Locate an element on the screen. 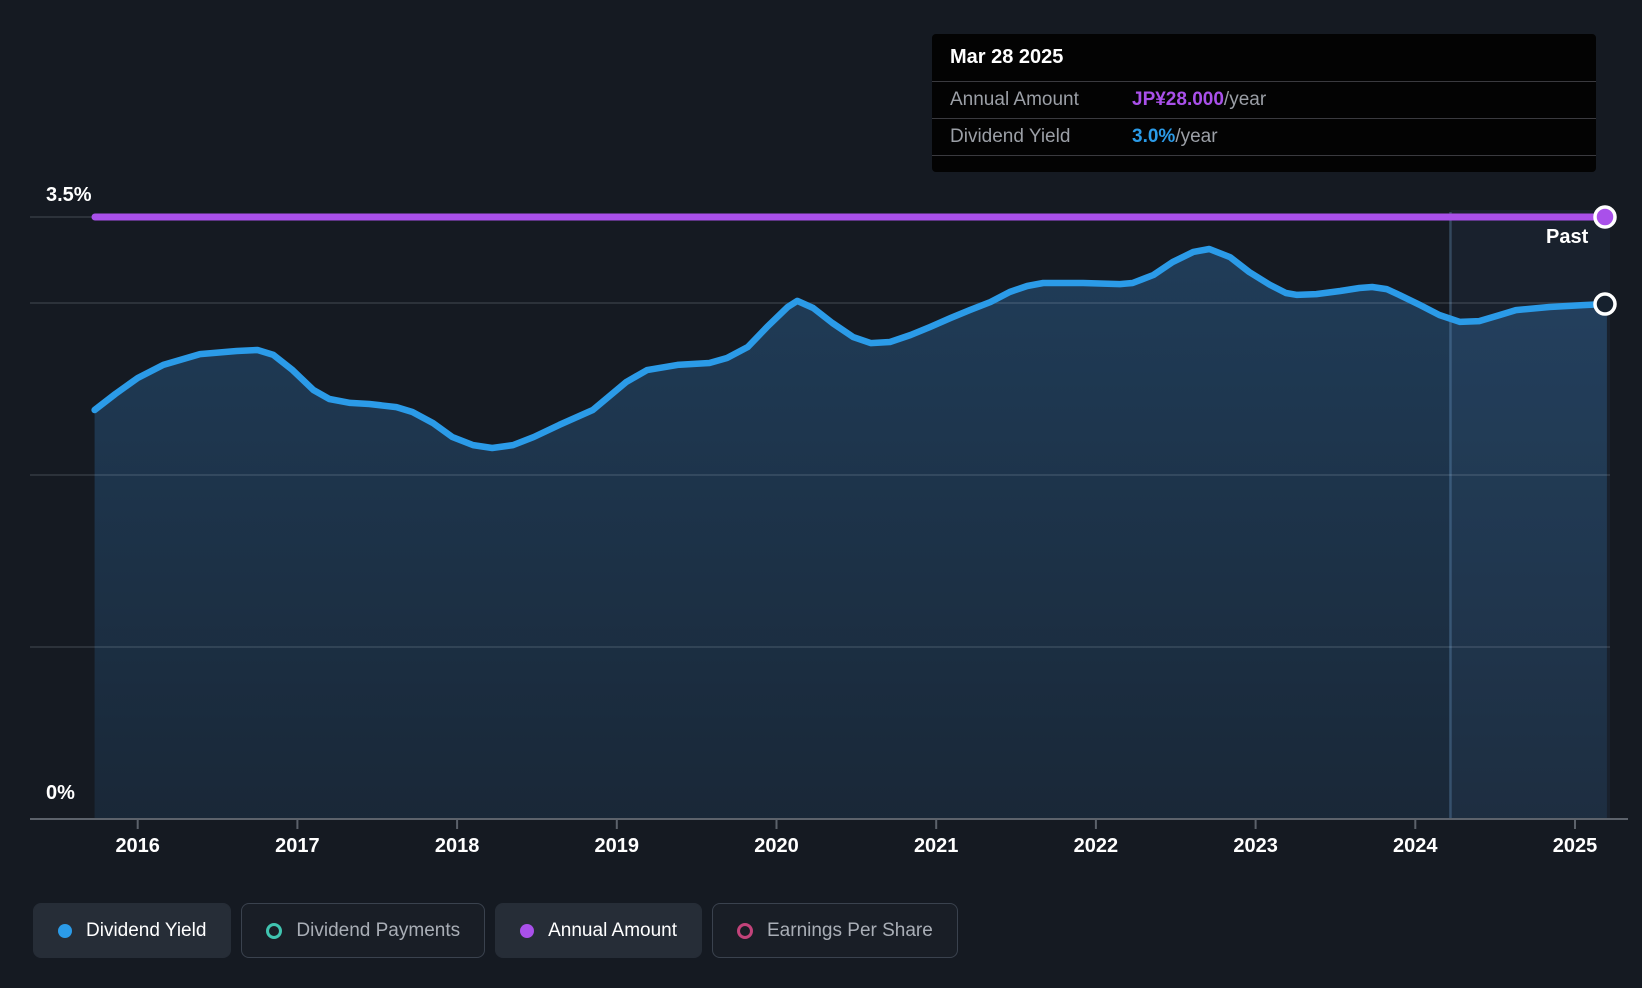 The width and height of the screenshot is (1642, 988). x-axis-year-label: 2021 is located at coordinates (936, 846).